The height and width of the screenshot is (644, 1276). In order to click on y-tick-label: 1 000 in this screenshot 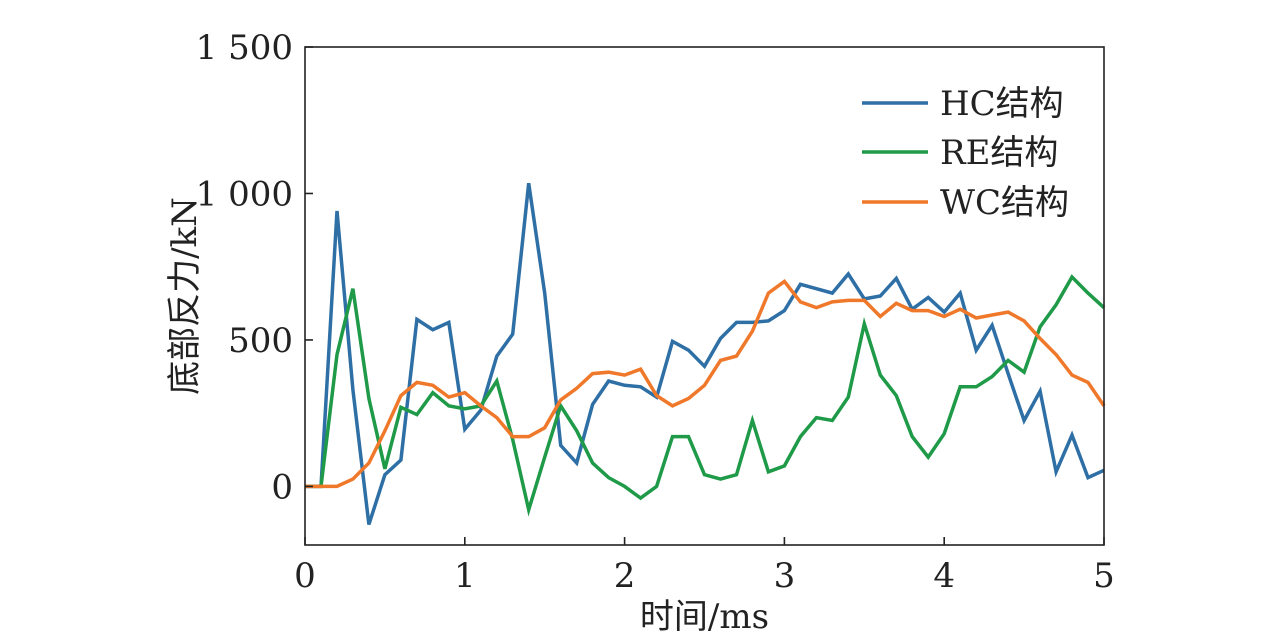, I will do `click(244, 194)`.